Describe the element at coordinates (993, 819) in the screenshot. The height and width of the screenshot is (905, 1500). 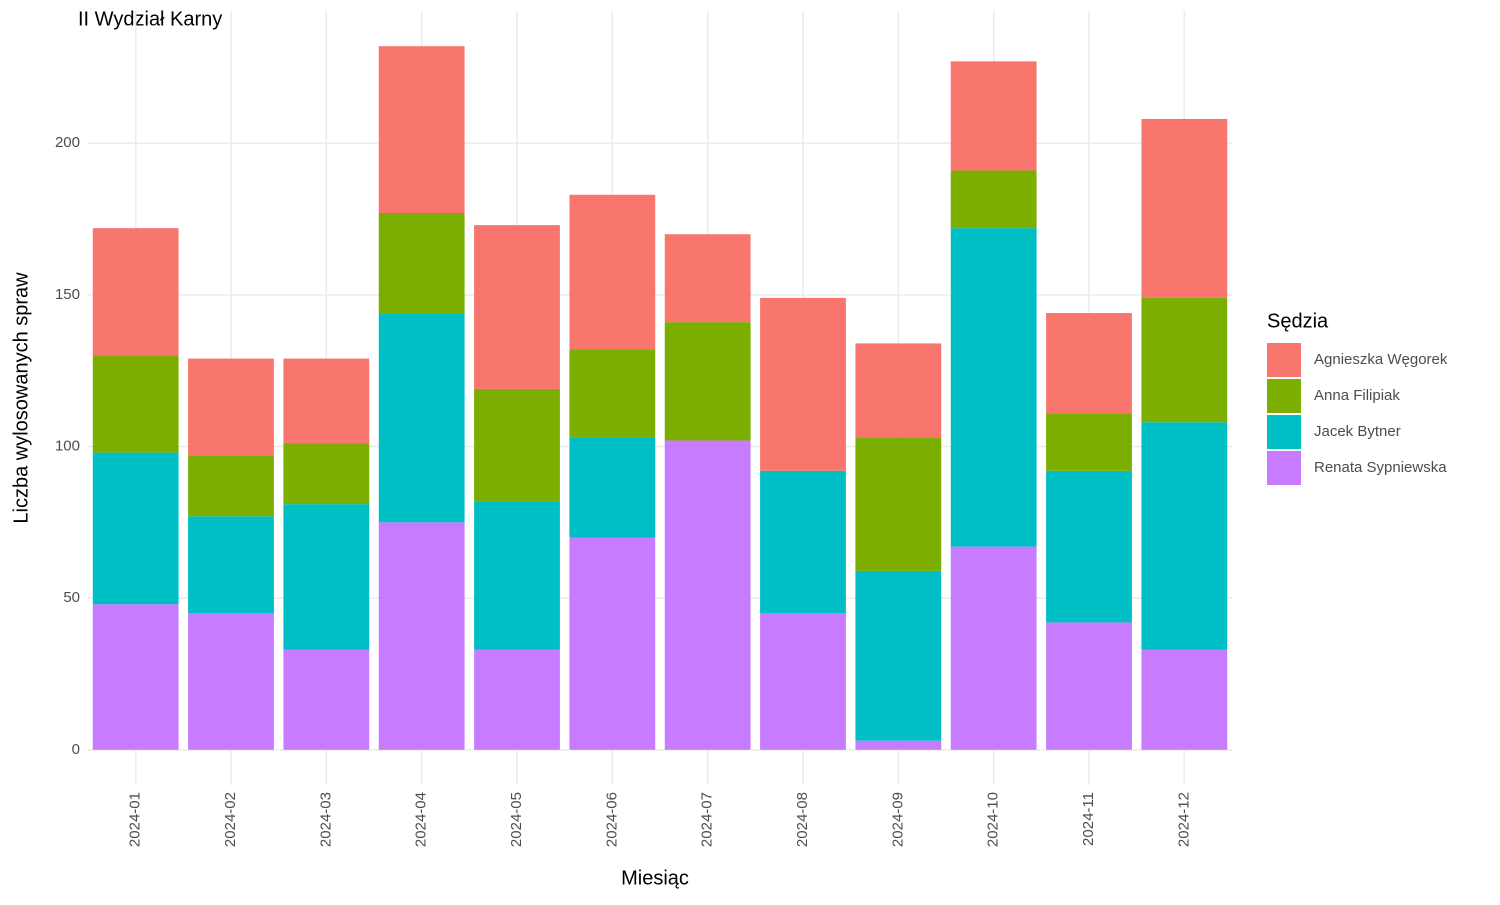
I see `x-tick-label: 2024-10` at that location.